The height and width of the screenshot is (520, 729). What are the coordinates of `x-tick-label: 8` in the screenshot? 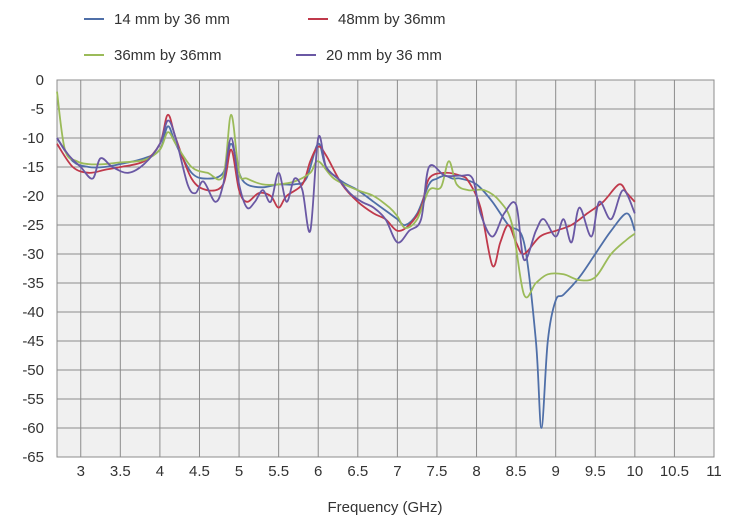 It's located at (476, 471).